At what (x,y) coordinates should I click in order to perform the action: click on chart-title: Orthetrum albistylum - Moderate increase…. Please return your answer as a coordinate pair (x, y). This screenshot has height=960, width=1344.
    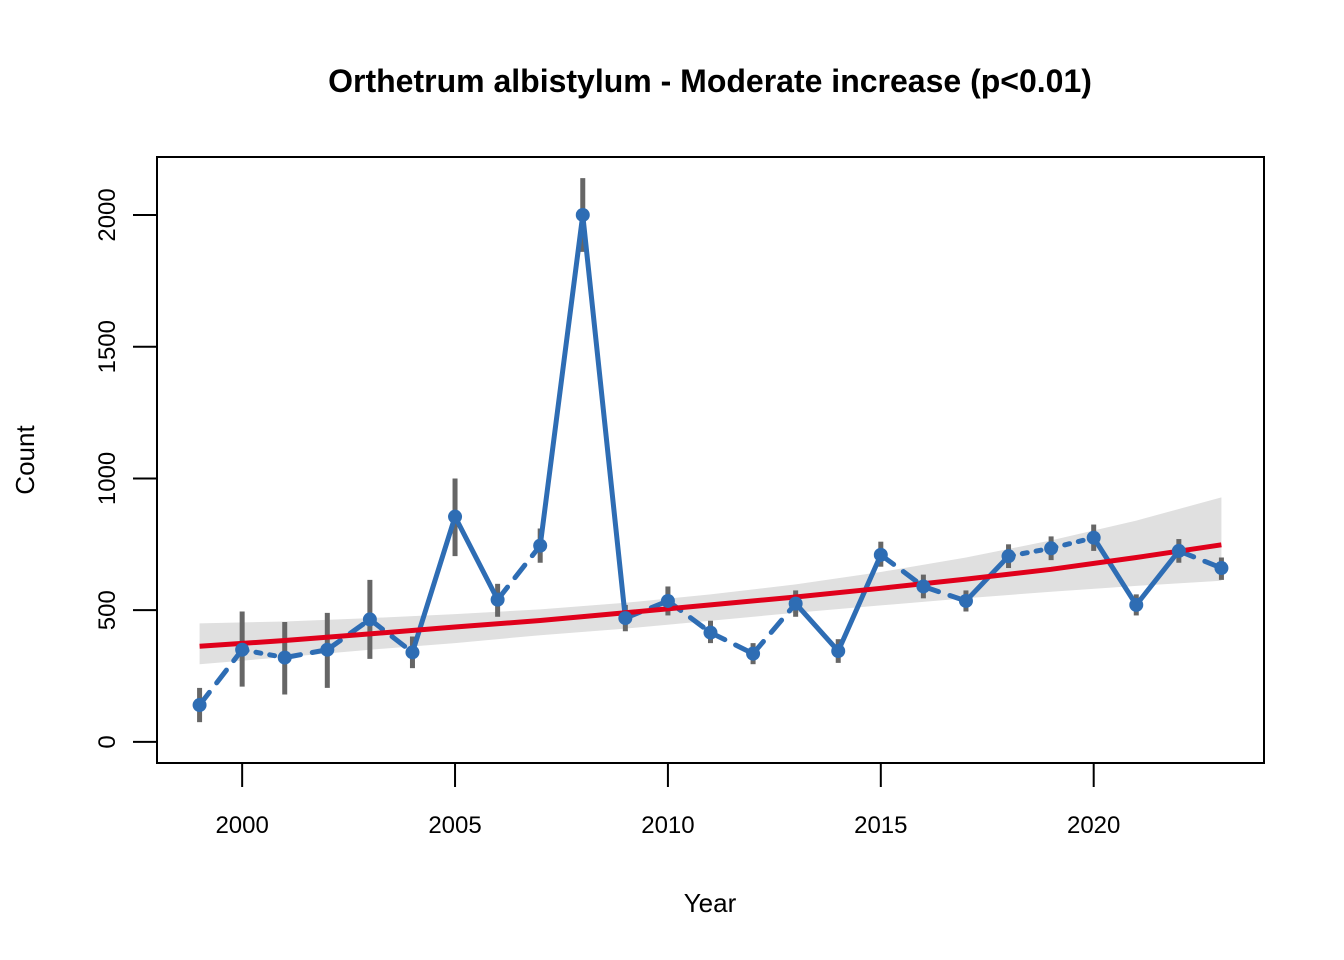
    Looking at the image, I should click on (710, 81).